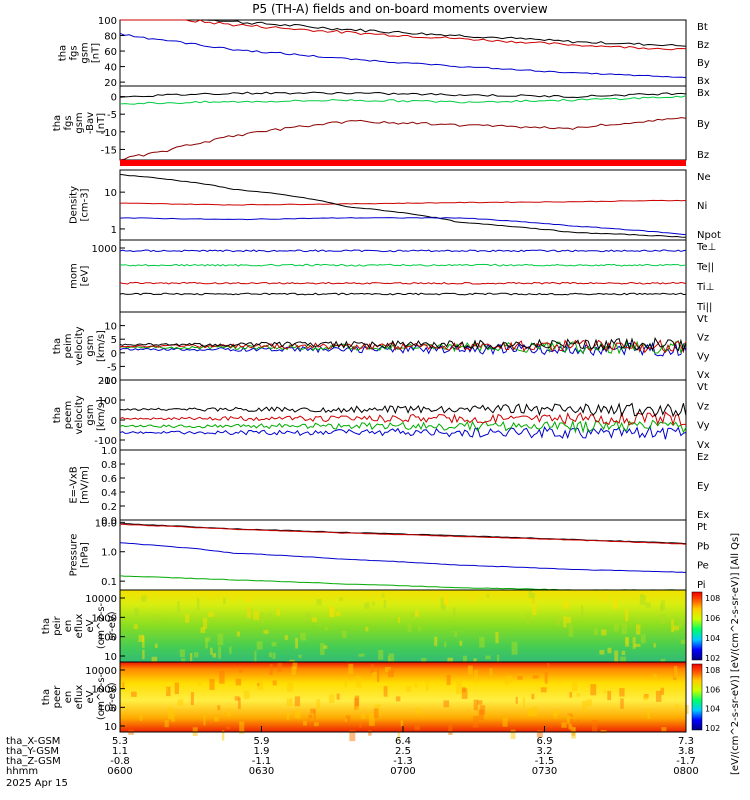  I want to click on peir-spectrogram-ylabel: peir, so click(57, 625).